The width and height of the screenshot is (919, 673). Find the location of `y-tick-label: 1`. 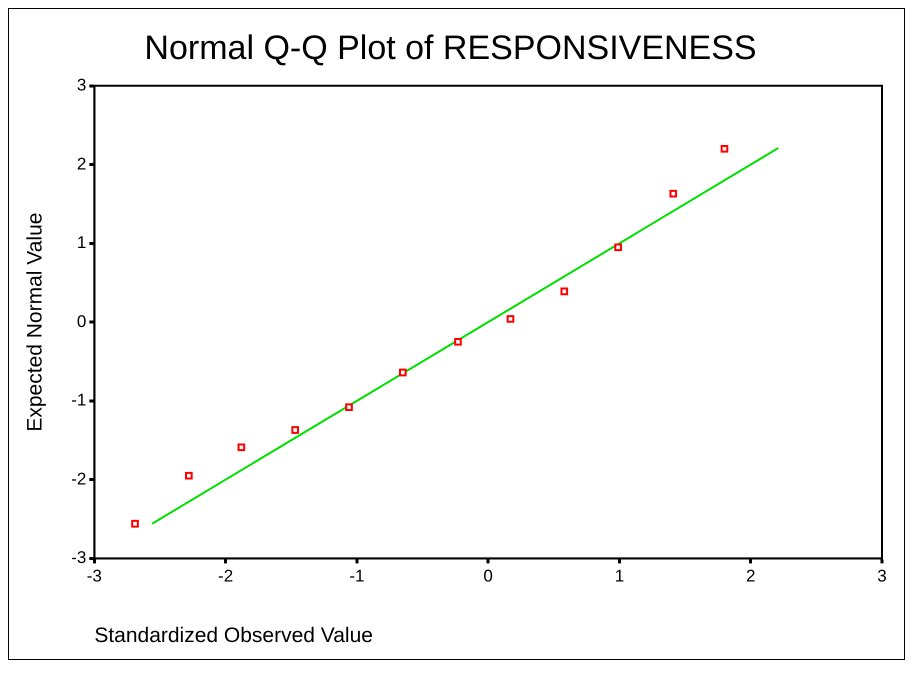

y-tick-label: 1 is located at coordinates (81, 242).